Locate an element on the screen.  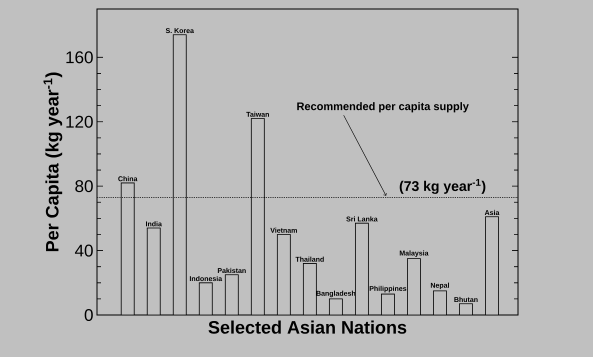
annotation: Recommended per capita supply is located at coordinates (383, 107).